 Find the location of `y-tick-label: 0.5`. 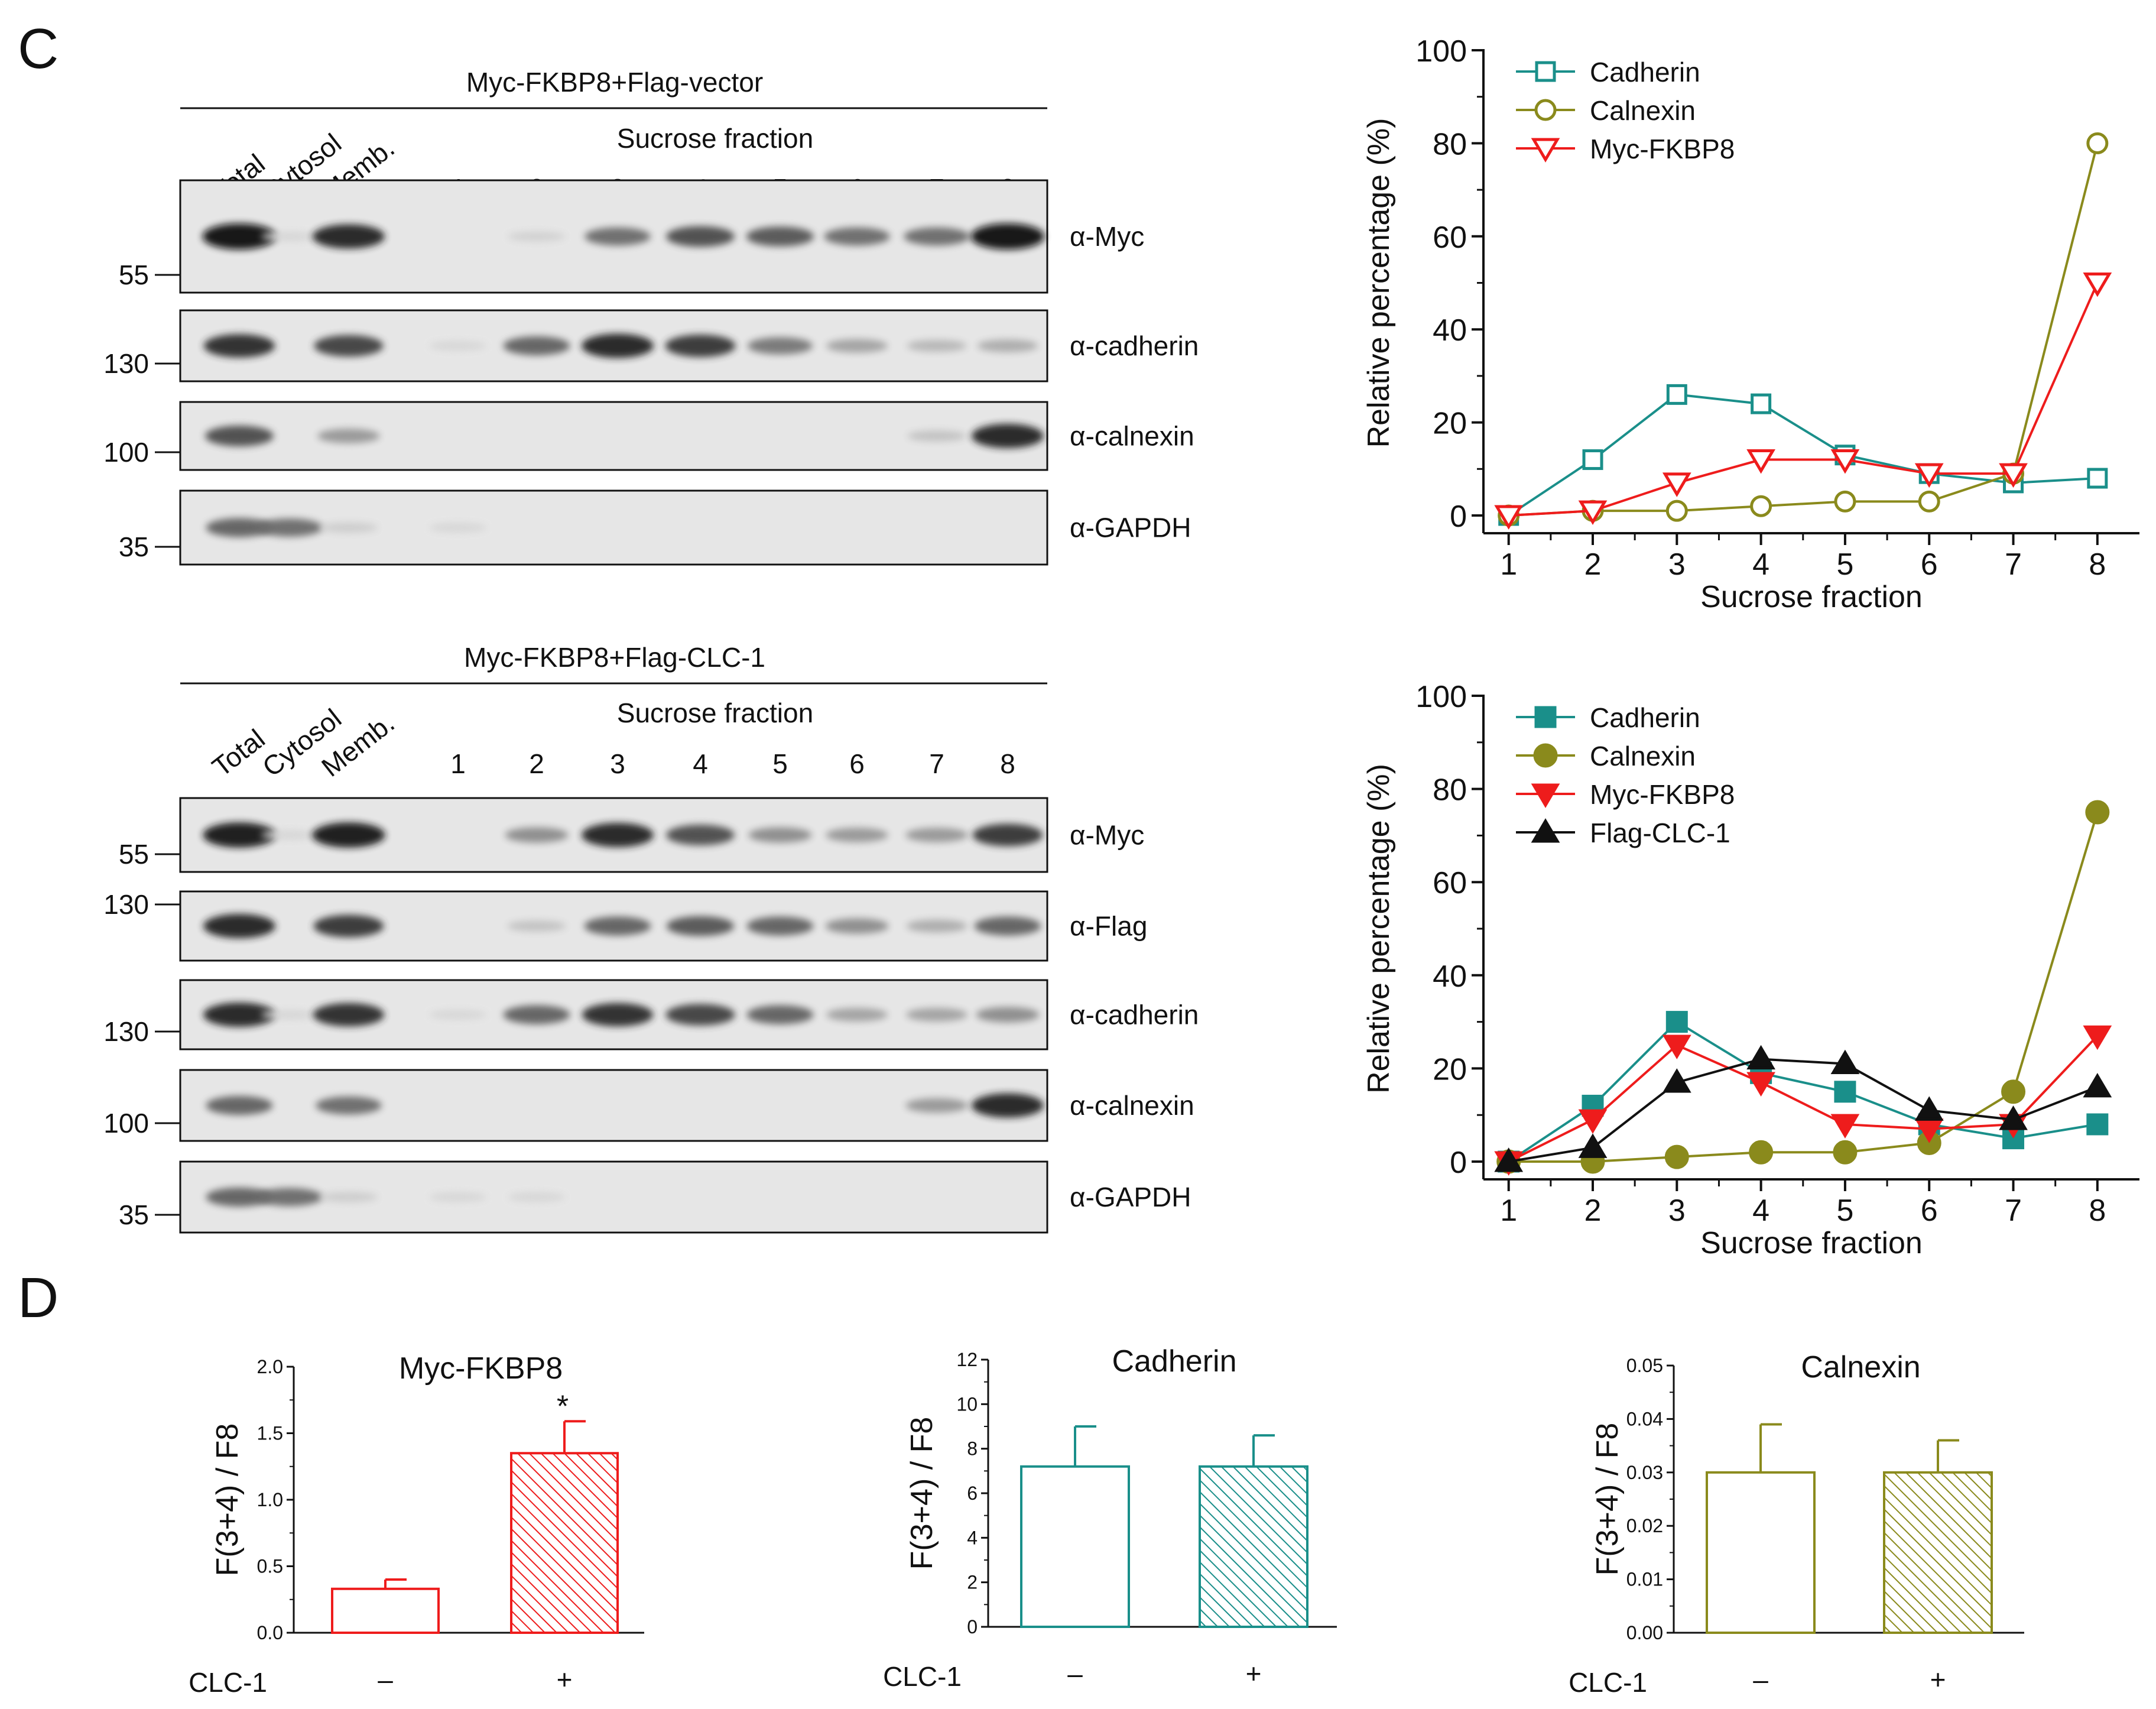

y-tick-label: 0.5 is located at coordinates (270, 1567).